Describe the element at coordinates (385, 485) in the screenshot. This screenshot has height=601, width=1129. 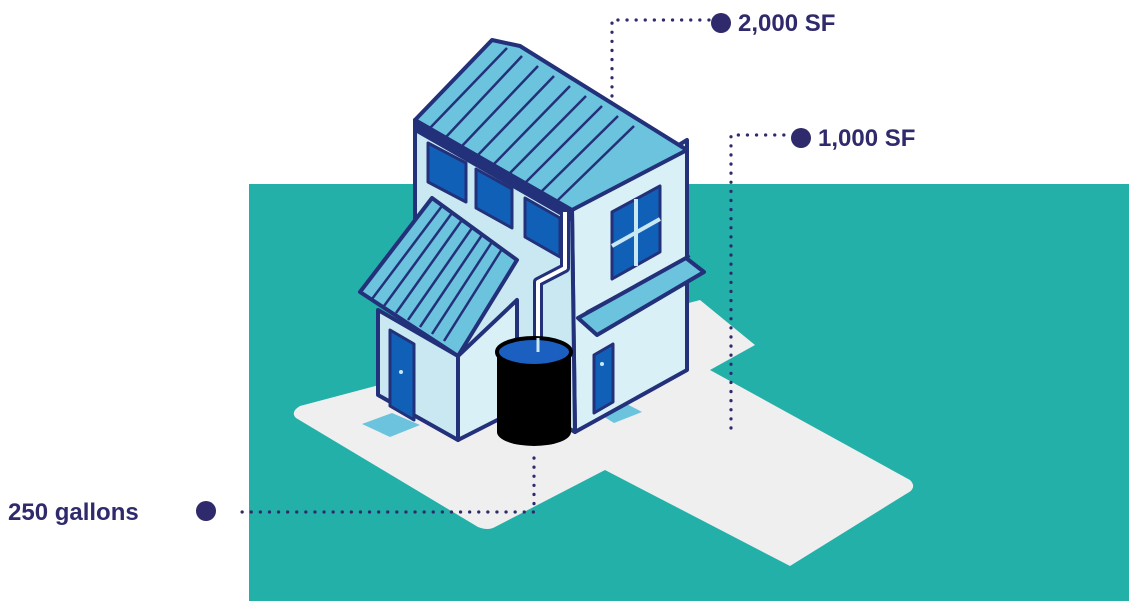
I see `leader-barrel` at that location.